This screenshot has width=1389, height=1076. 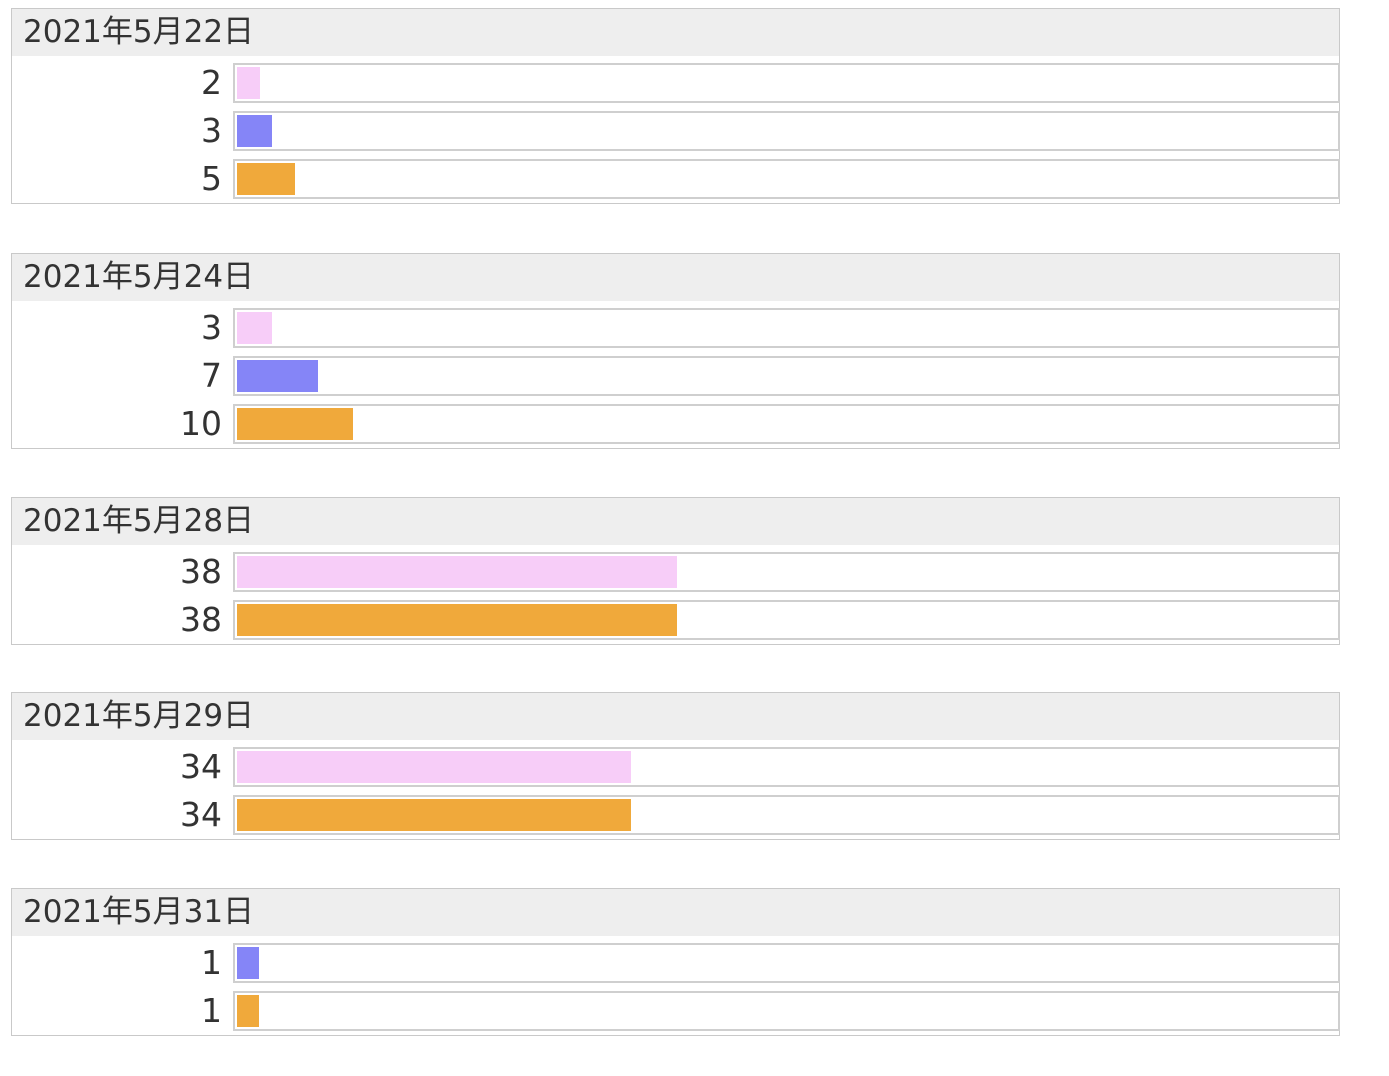 I want to click on bar-row: 5, so click(x=676, y=179).